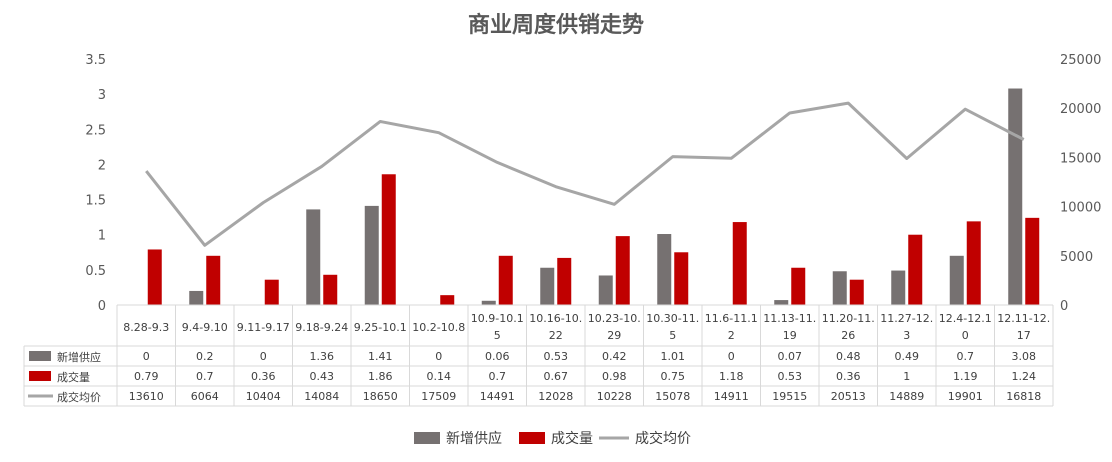 The image size is (1112, 462). What do you see at coordinates (672, 335) in the screenshot?
I see `category-label: 5` at bounding box center [672, 335].